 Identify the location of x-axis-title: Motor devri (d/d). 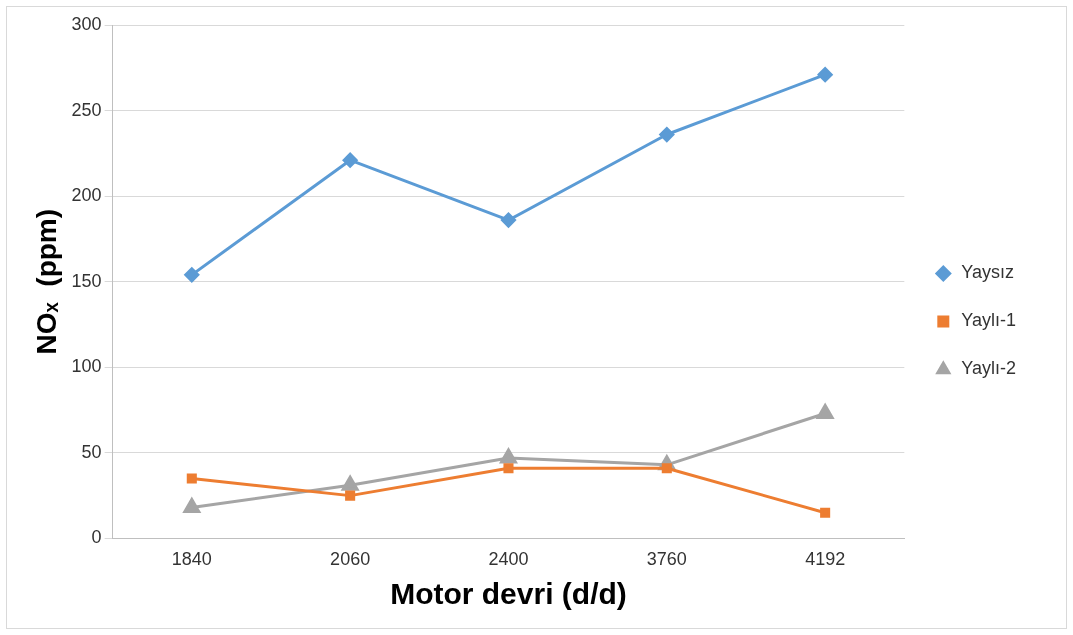
(508, 594).